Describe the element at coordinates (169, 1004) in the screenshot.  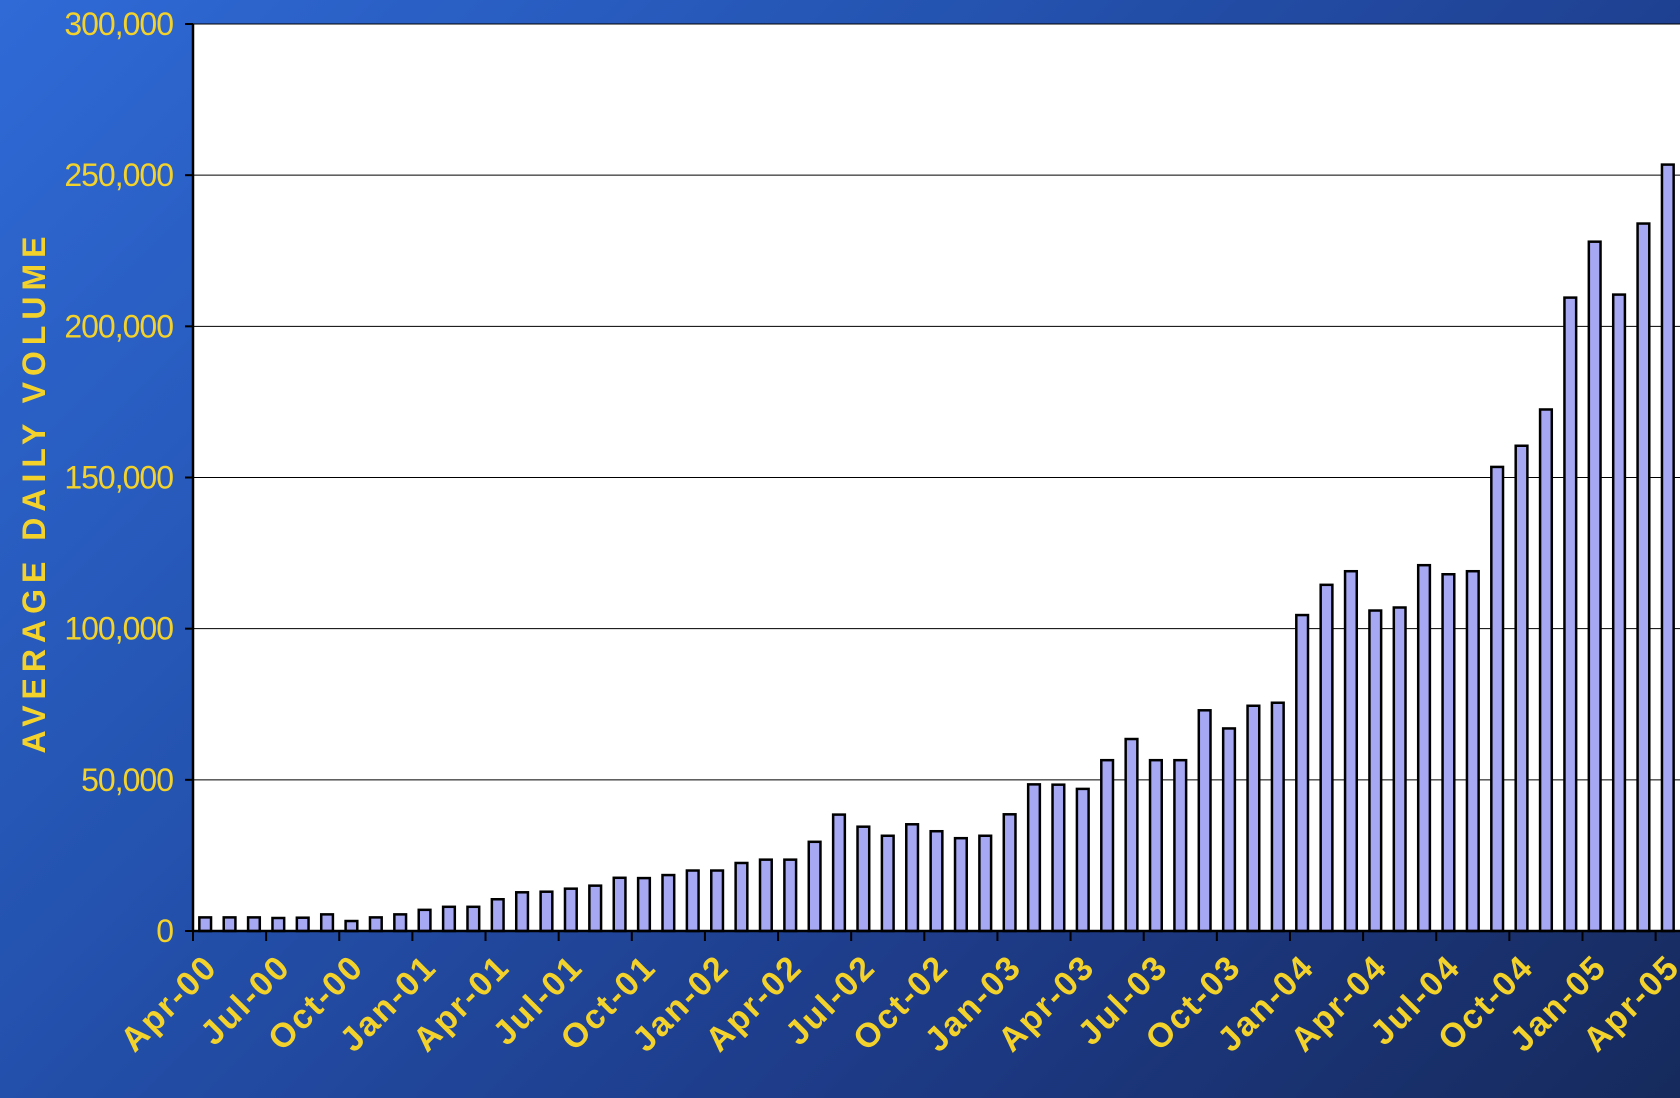
I see `x-tick-label: Apr-00` at that location.